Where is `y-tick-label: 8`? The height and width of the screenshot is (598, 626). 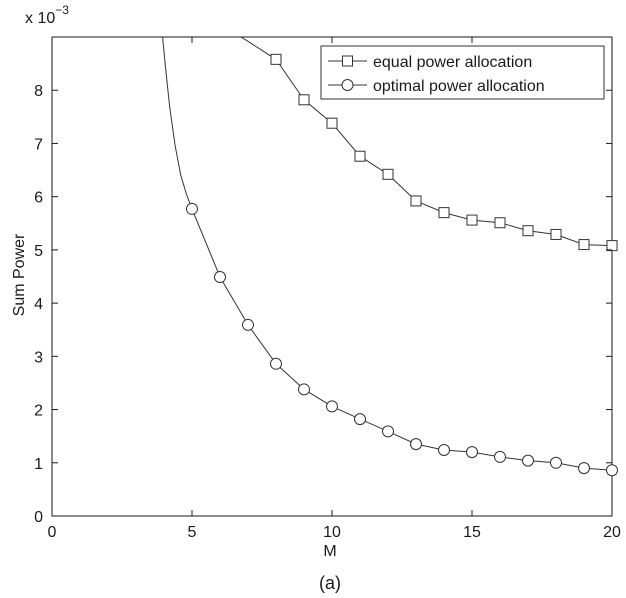 y-tick-label: 8 is located at coordinates (38, 91).